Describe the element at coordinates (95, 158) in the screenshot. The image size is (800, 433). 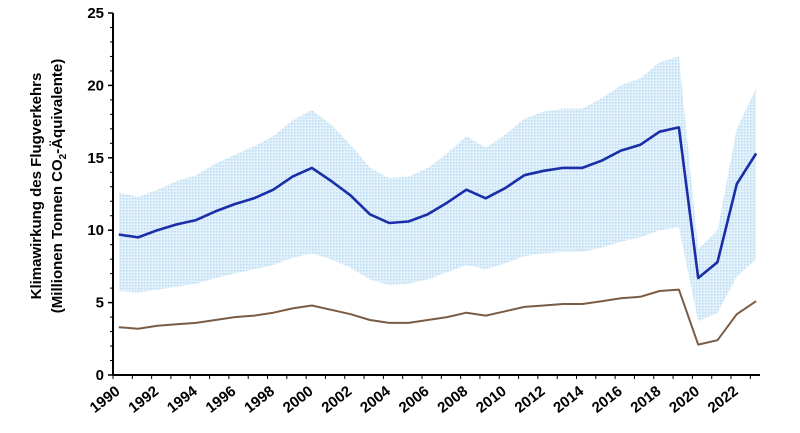
I see `y-tick-label: 15` at that location.